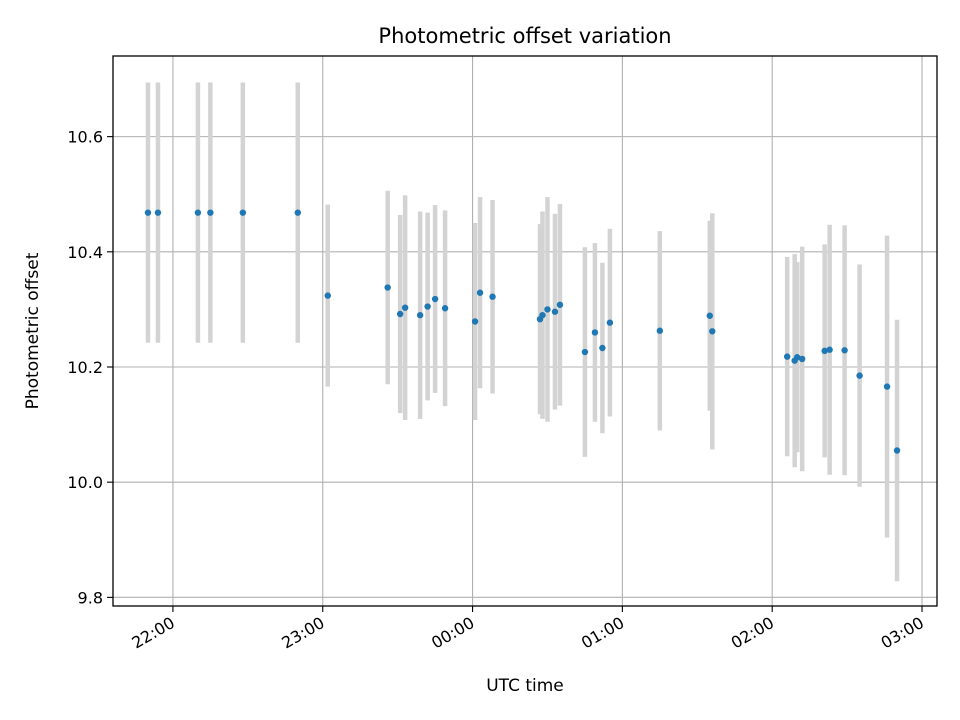 Image resolution: width=960 pixels, height=720 pixels. What do you see at coordinates (85, 137) in the screenshot?
I see `y-tick-label: 10.6` at bounding box center [85, 137].